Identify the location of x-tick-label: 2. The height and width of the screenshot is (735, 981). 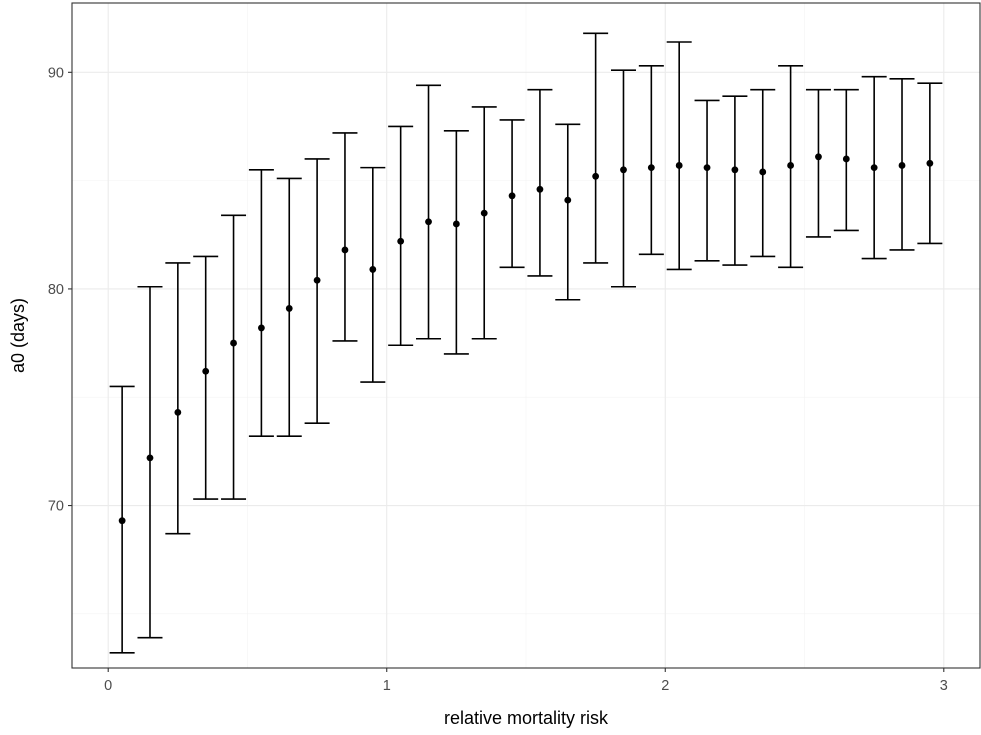
(665, 686).